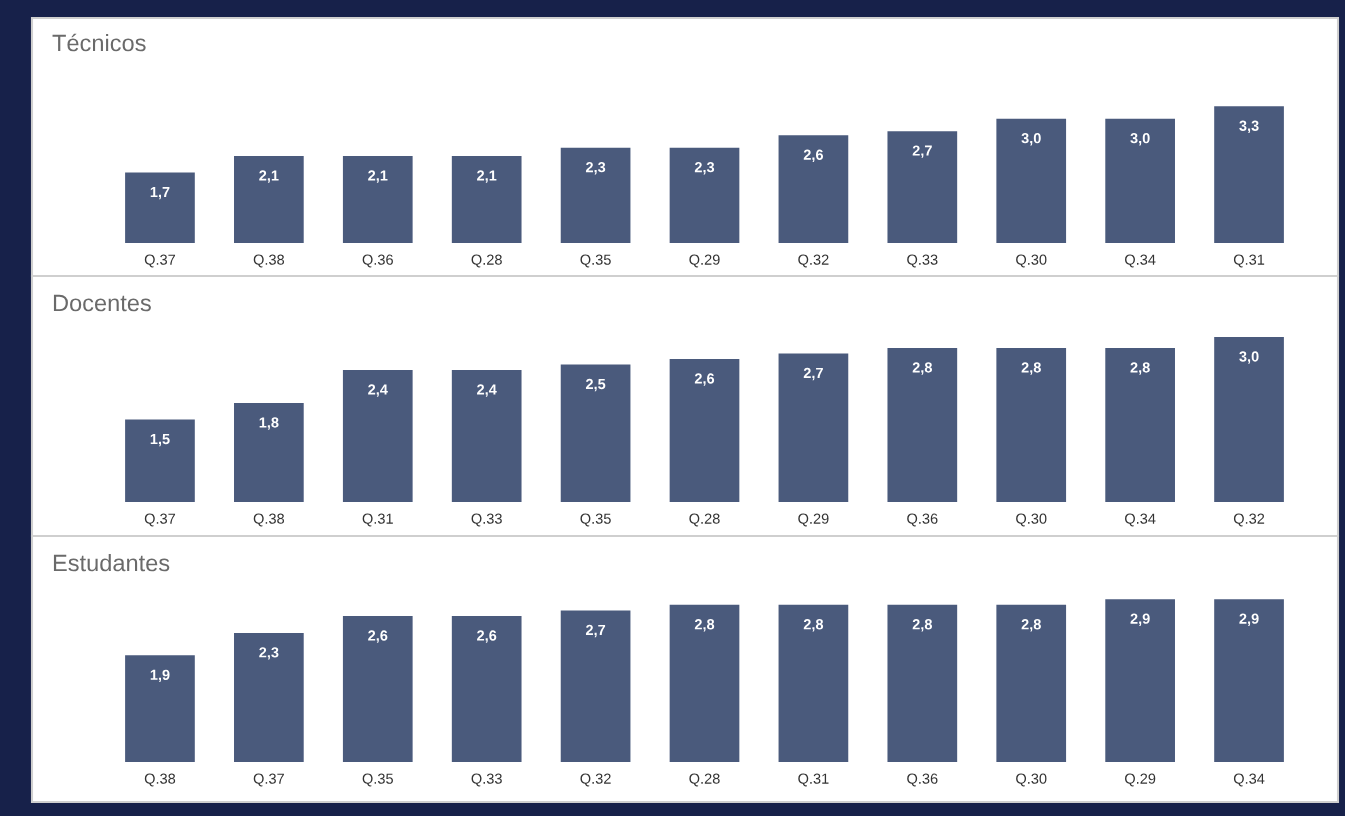 Image resolution: width=1345 pixels, height=816 pixels. What do you see at coordinates (595, 385) in the screenshot?
I see `data-label: 2,5` at bounding box center [595, 385].